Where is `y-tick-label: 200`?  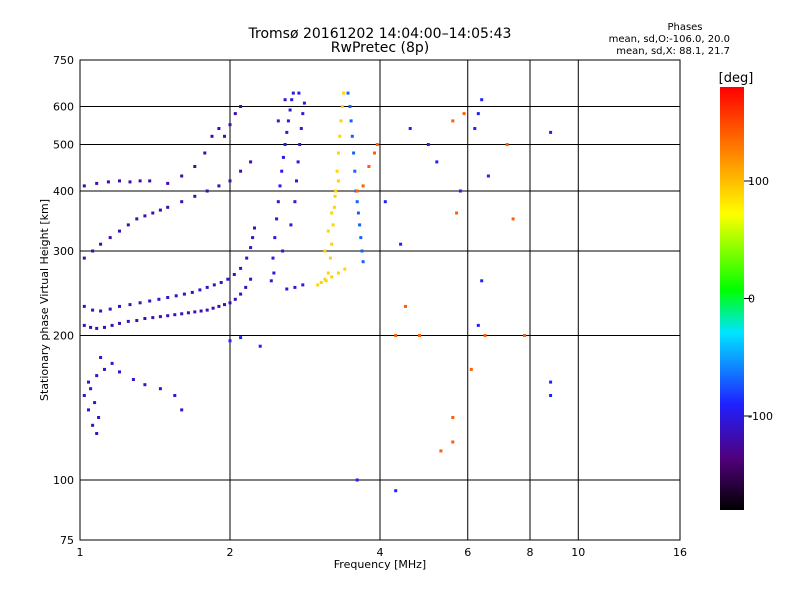 y-tick-label: 200 is located at coordinates (63, 336).